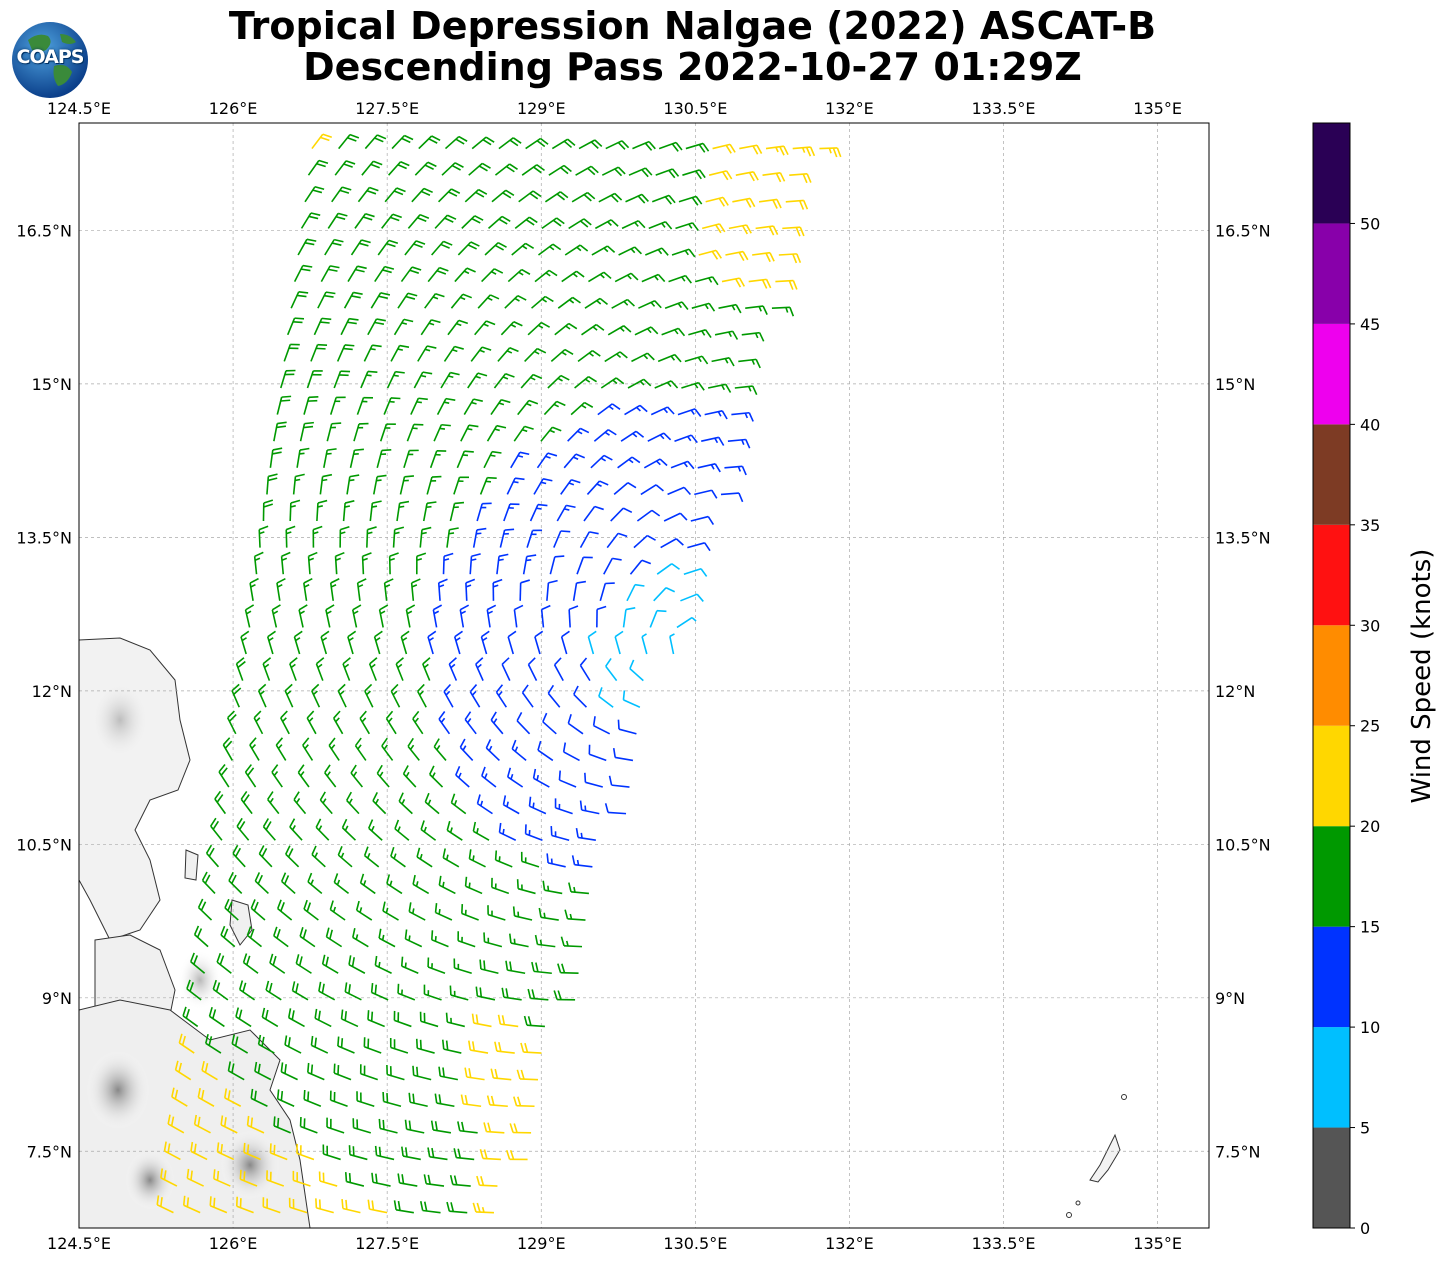  What do you see at coordinates (849, 1243) in the screenshot?
I see `lon-tick-label-bottom: 132°E` at bounding box center [849, 1243].